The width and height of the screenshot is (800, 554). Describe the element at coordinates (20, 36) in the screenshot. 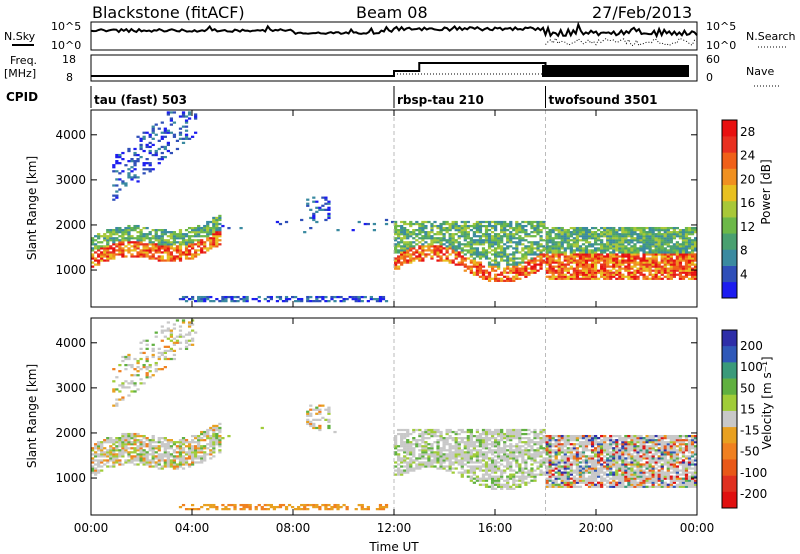

I see `nsky-label: N.Sky` at that location.